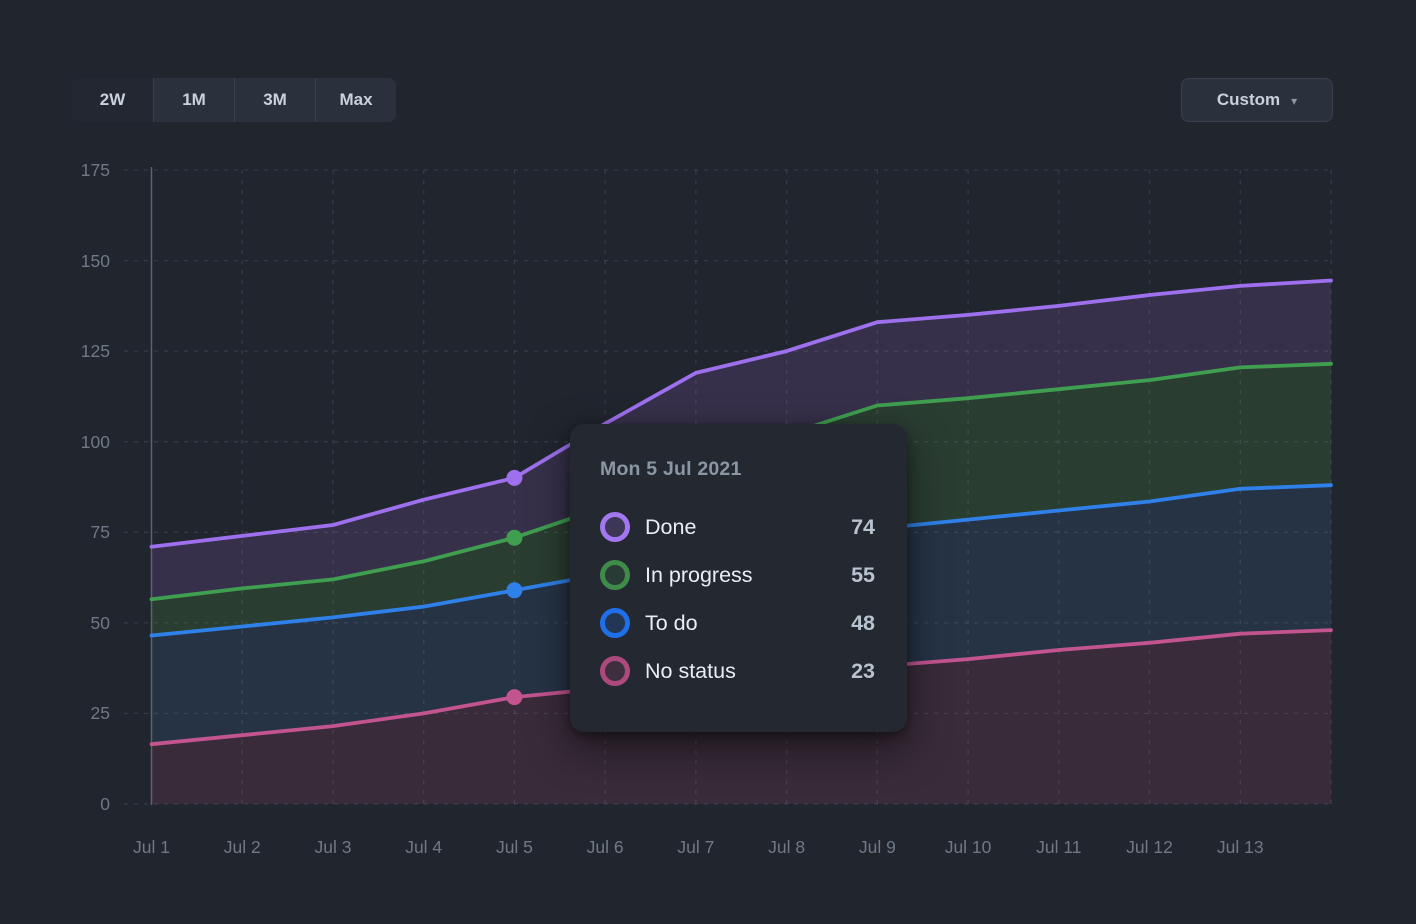 Image resolution: width=1416 pixels, height=924 pixels. I want to click on tooltip-row: To do 48, so click(737, 623).